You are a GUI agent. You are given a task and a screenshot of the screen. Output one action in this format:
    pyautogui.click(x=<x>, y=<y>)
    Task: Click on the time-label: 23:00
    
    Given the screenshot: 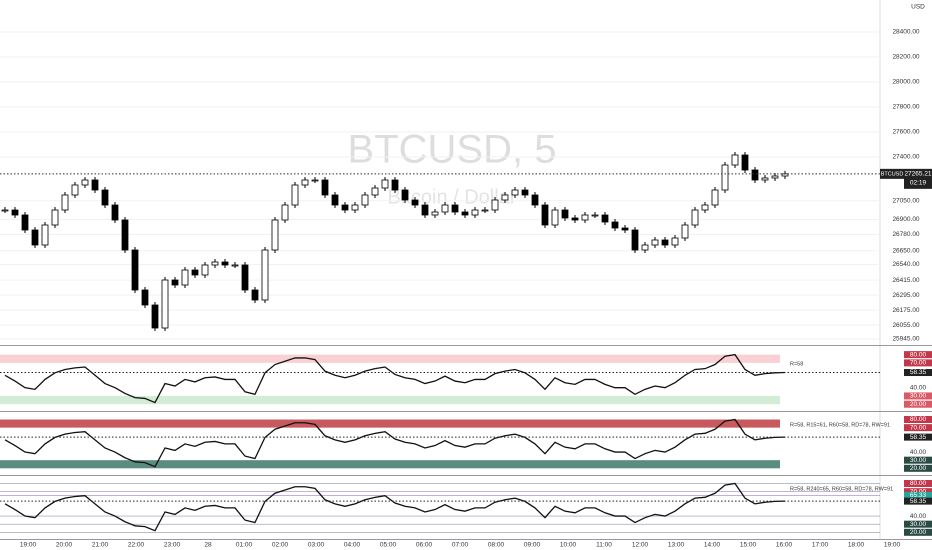 What is the action you would take?
    pyautogui.click(x=172, y=545)
    